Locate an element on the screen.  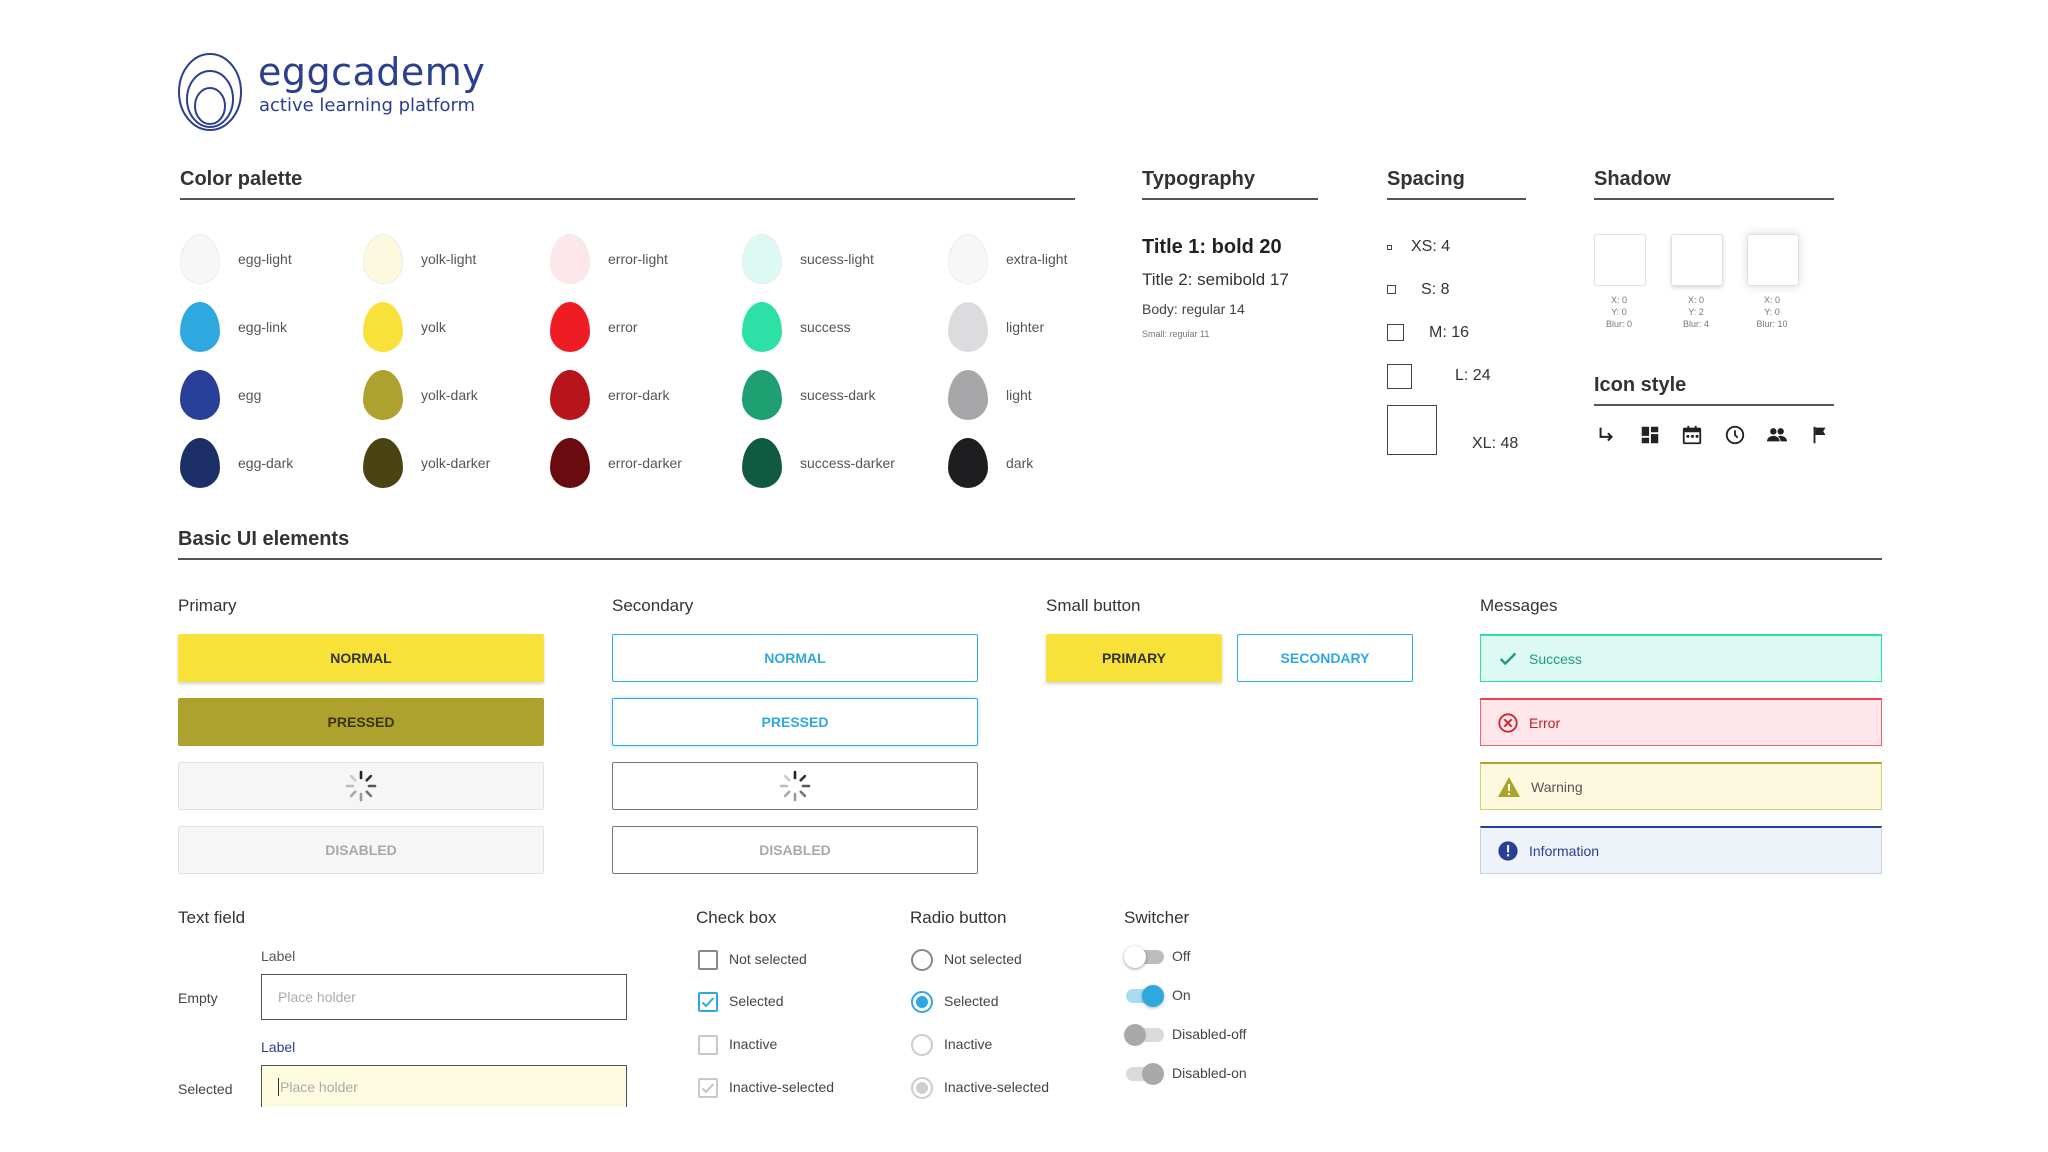
secondary-normal-button: NORMAL is located at coordinates (795, 658).